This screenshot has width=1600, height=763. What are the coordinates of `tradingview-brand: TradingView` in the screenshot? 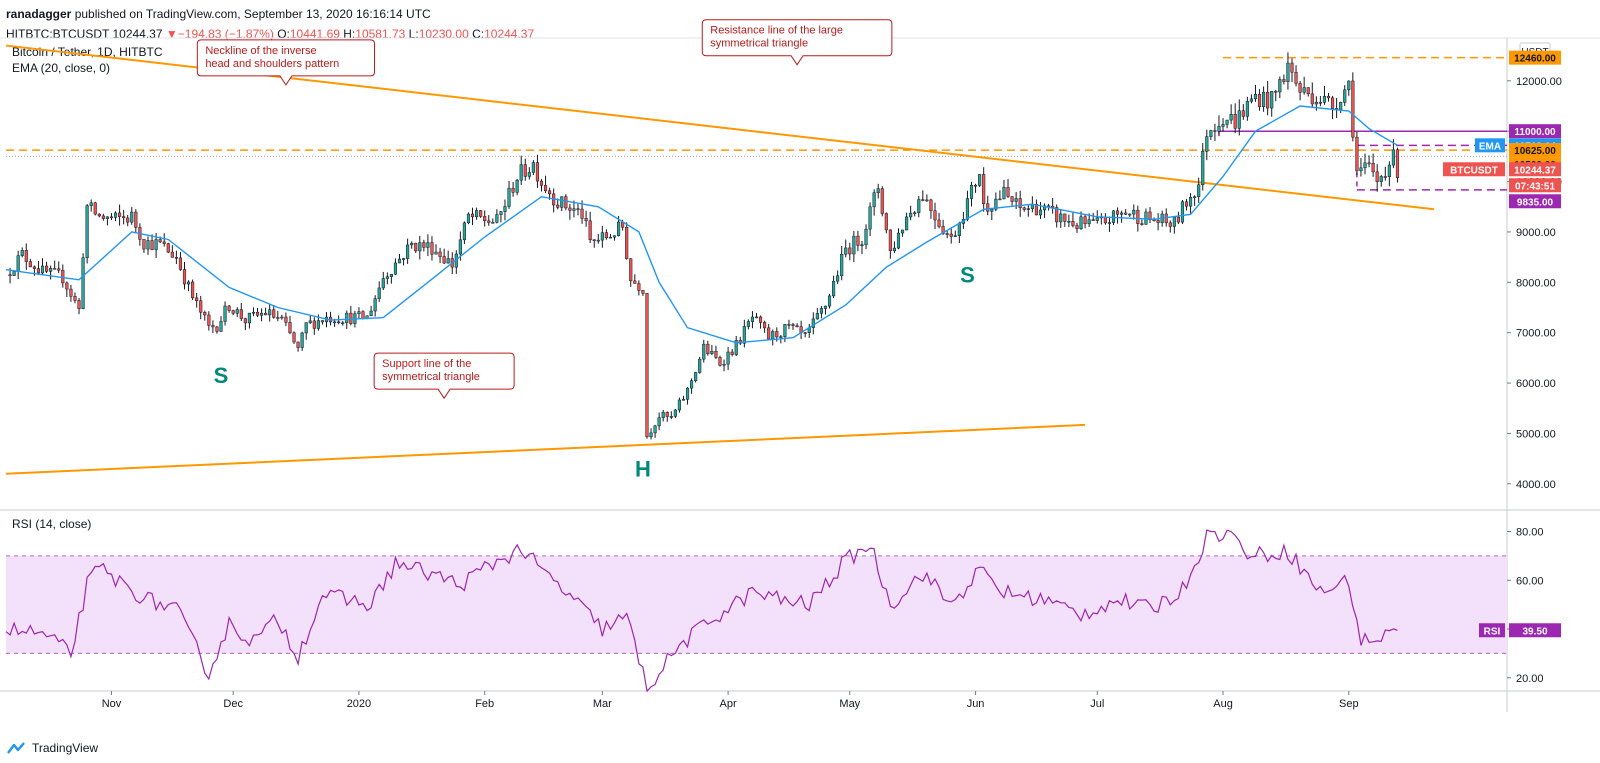 It's located at (65, 748).